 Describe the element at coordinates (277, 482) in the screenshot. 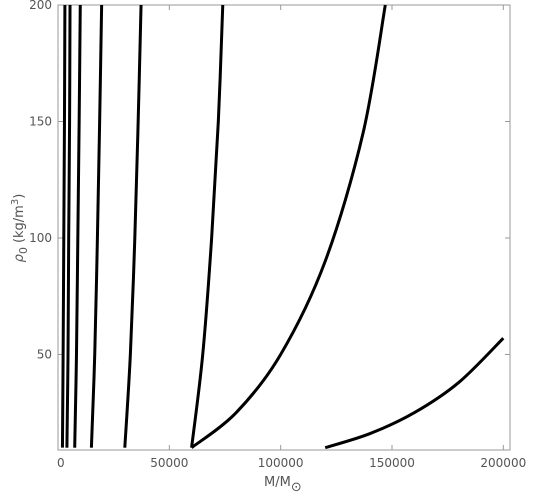

I see `x-axis-label-main: M/M` at that location.